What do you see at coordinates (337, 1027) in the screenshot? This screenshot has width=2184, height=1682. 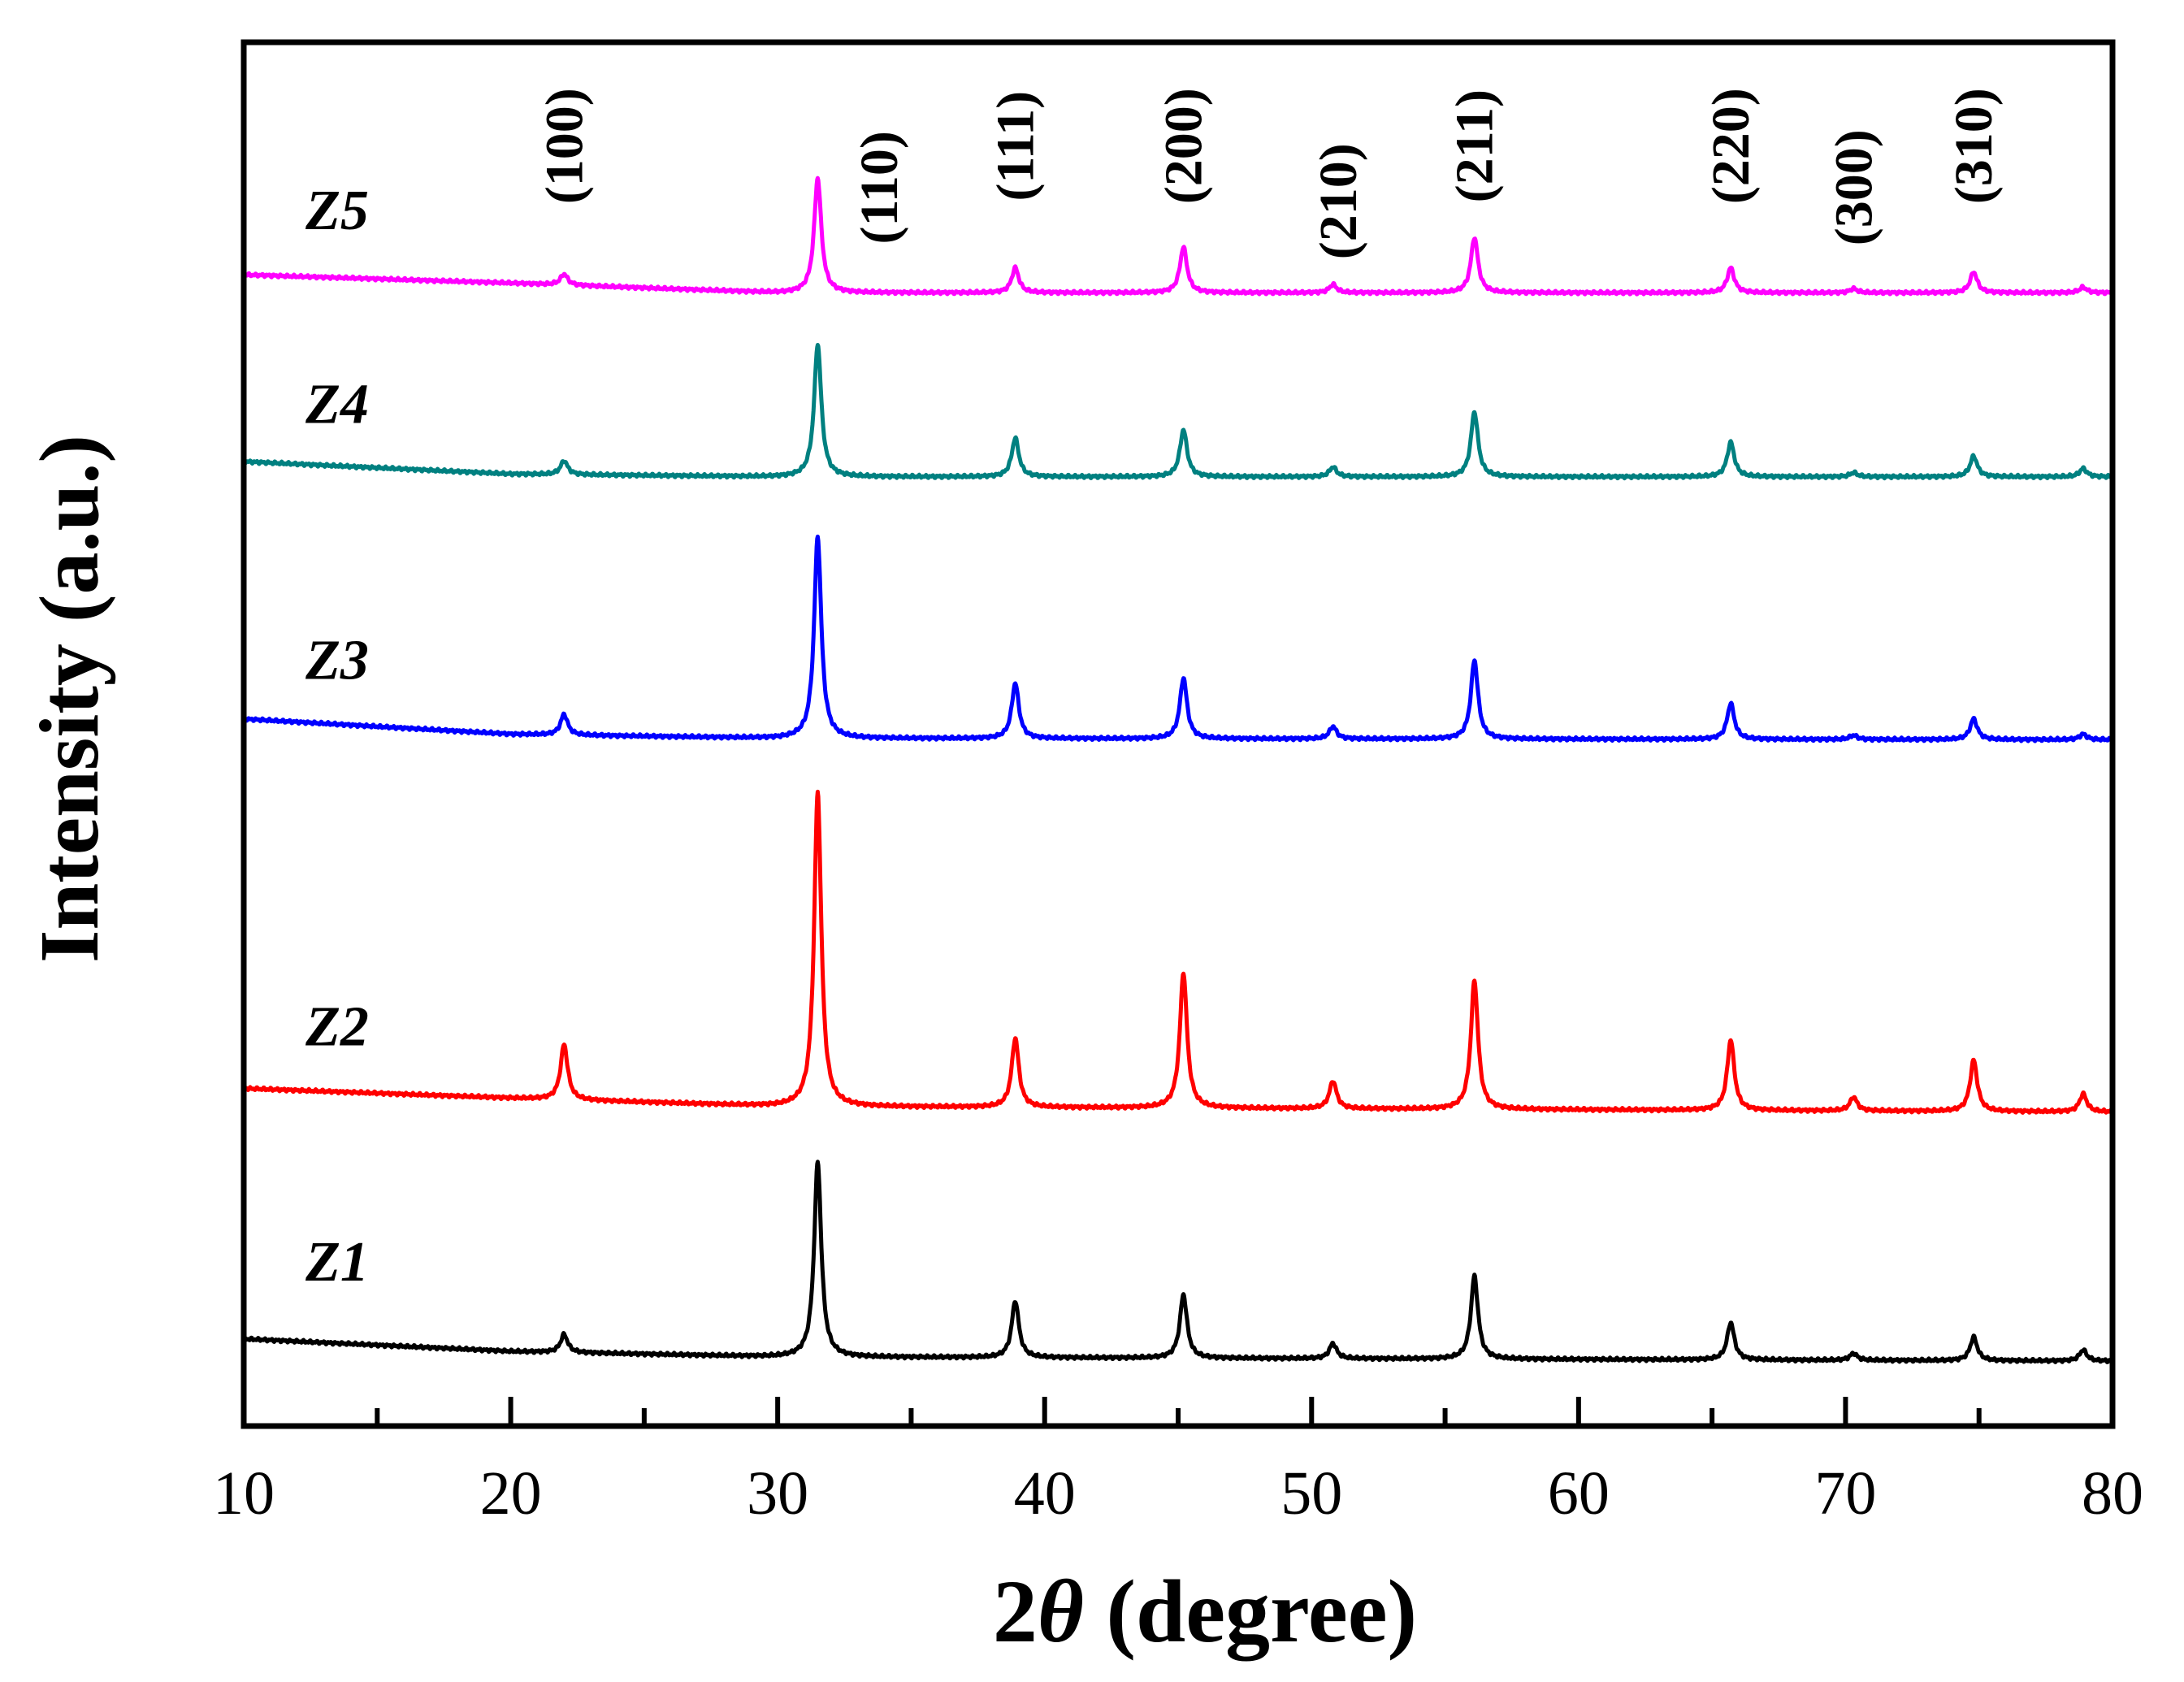 I see `series-label-z2: Z2` at bounding box center [337, 1027].